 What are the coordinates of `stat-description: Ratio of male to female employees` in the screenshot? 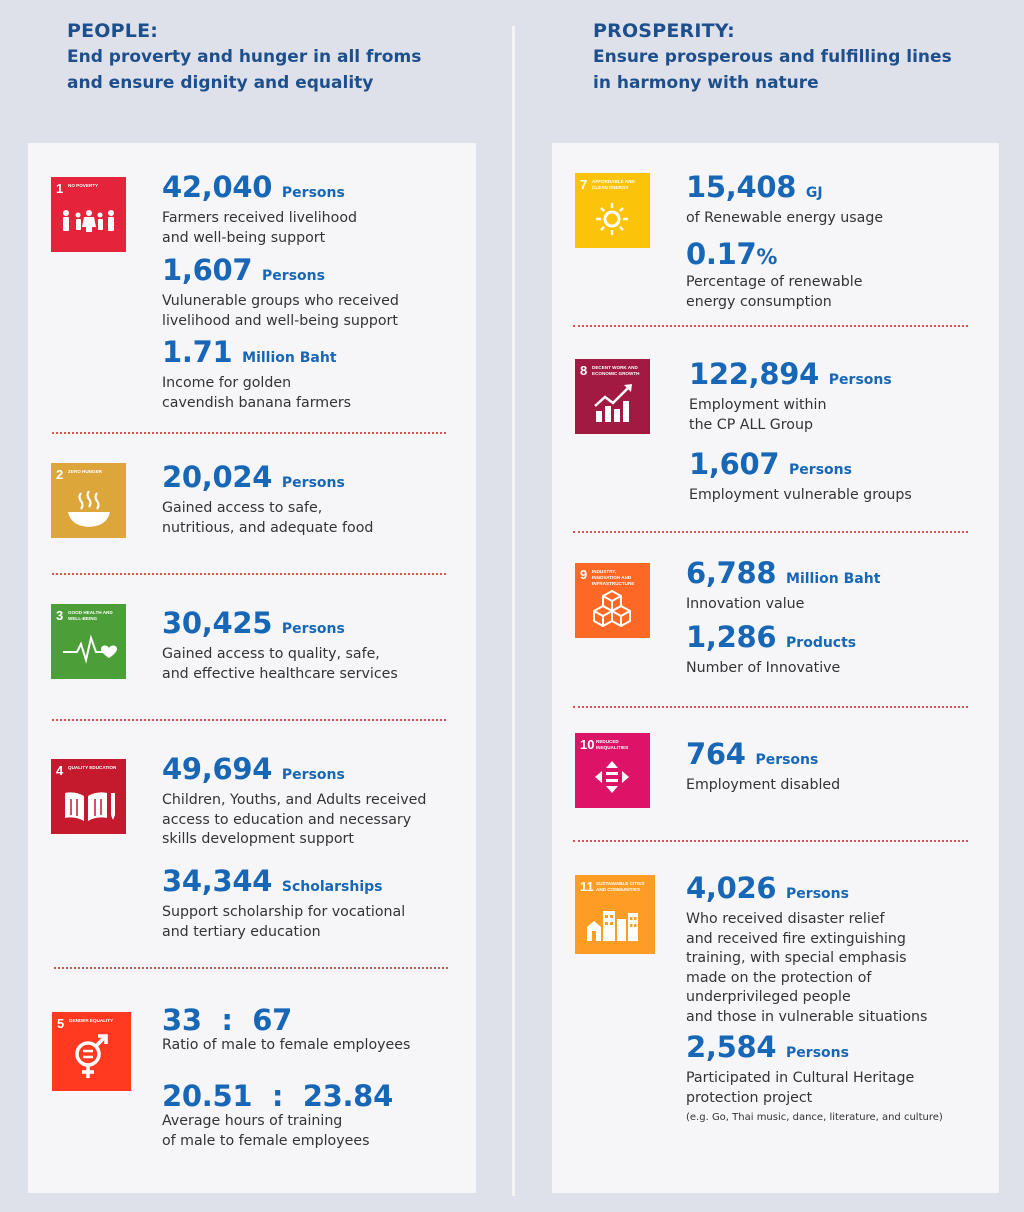 It's located at (286, 1045).